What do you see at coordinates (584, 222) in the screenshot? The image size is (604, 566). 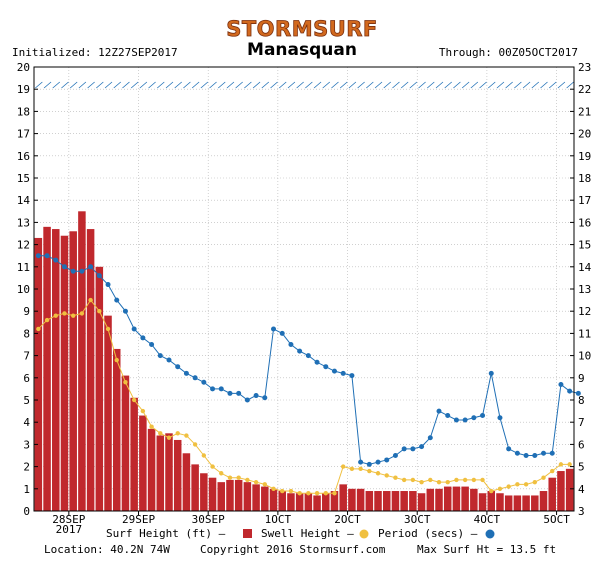 I see `right-tick-label: 16` at bounding box center [584, 222].